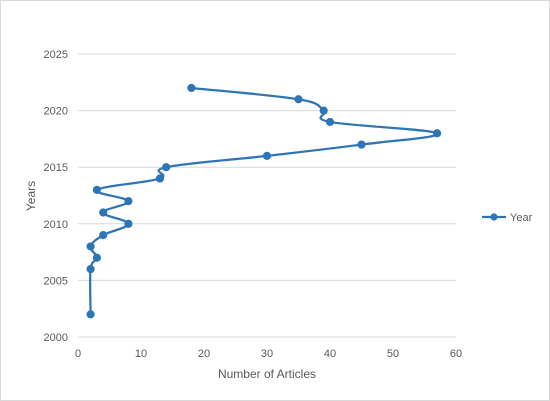 The height and width of the screenshot is (401, 550). I want to click on x-tick-label: 40, so click(330, 354).